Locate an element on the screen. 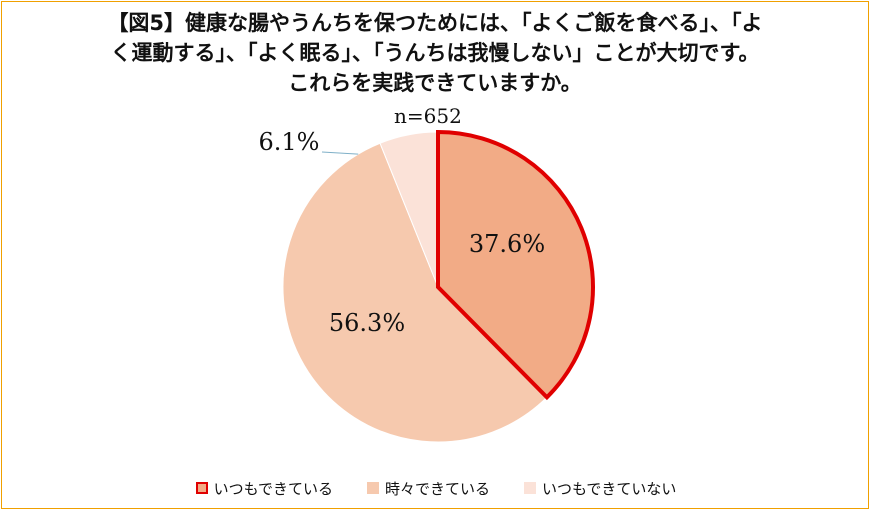  legend-label: いつもできている is located at coordinates (273, 488).